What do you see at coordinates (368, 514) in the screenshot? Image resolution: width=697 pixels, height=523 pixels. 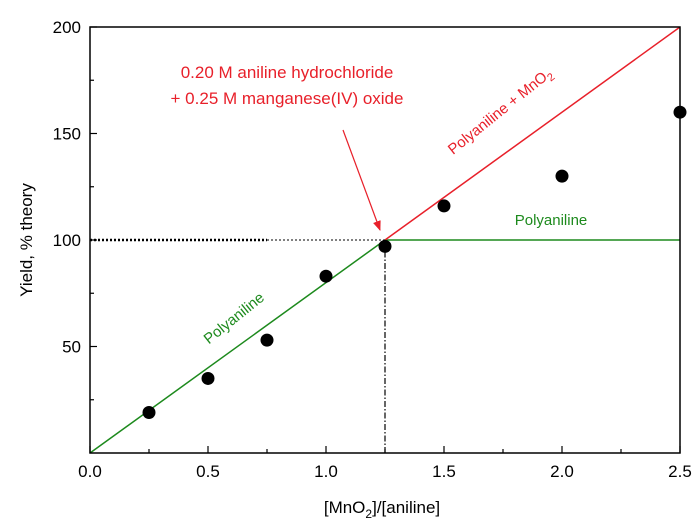 I see `x-axis-title-sub: 2` at bounding box center [368, 514].